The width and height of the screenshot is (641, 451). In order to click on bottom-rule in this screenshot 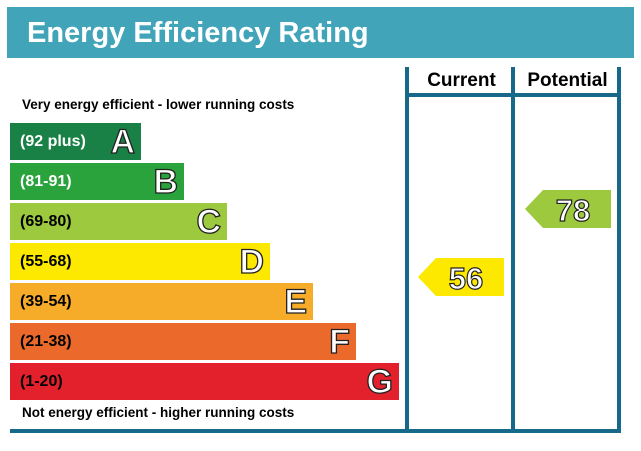, I will do `click(315, 431)`.